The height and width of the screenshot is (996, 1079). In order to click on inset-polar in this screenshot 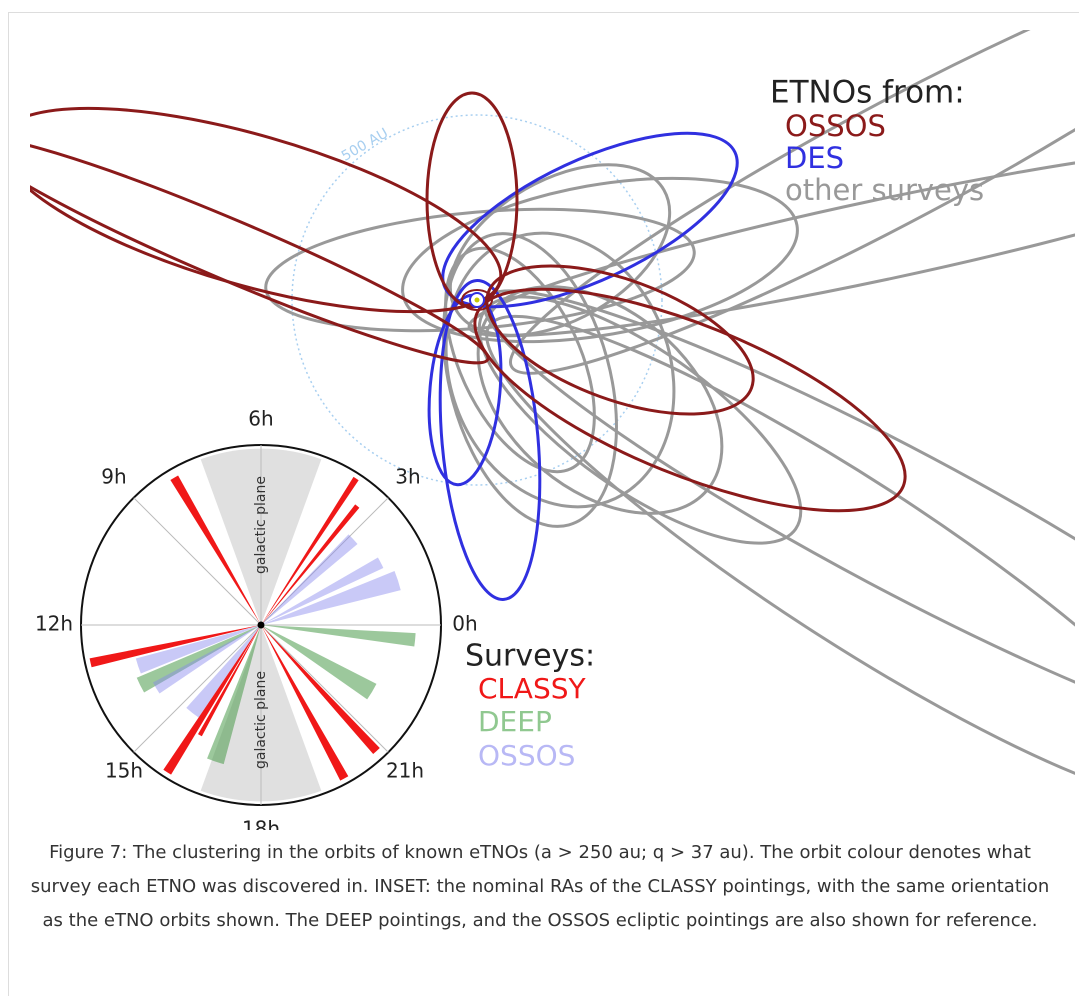, I will do `click(261, 625)`.